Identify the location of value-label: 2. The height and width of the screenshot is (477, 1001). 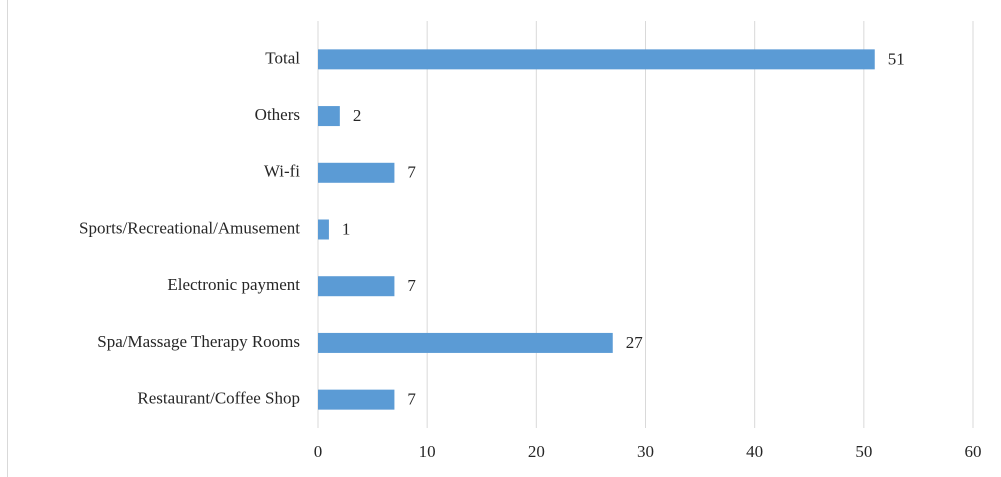
(357, 115).